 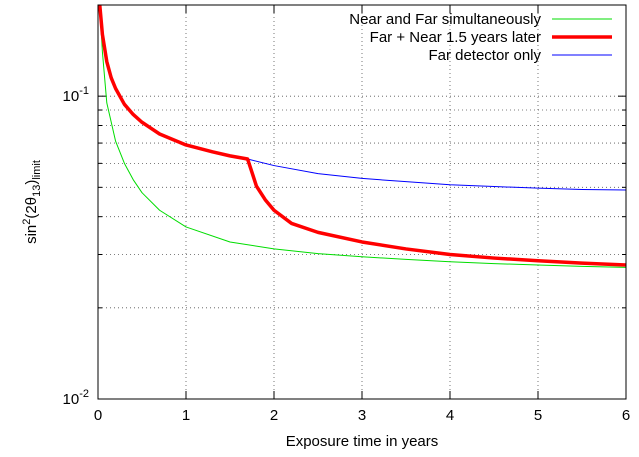 I want to click on y-tick-label: 10⁻¹, so click(x=76, y=95).